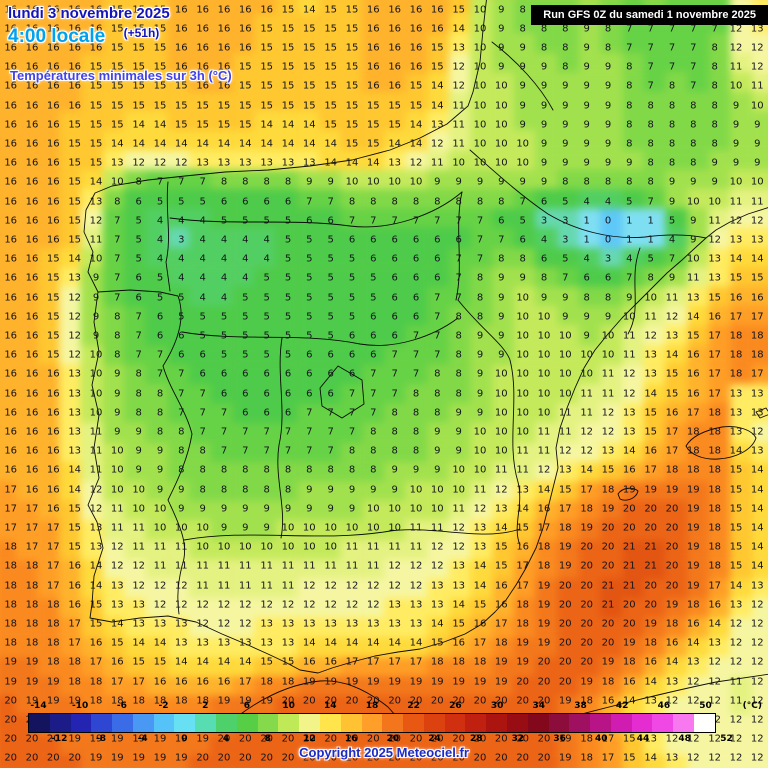 The width and height of the screenshot is (768, 768). What do you see at coordinates (372, 723) in the screenshot?
I see `scale-bar` at bounding box center [372, 723].